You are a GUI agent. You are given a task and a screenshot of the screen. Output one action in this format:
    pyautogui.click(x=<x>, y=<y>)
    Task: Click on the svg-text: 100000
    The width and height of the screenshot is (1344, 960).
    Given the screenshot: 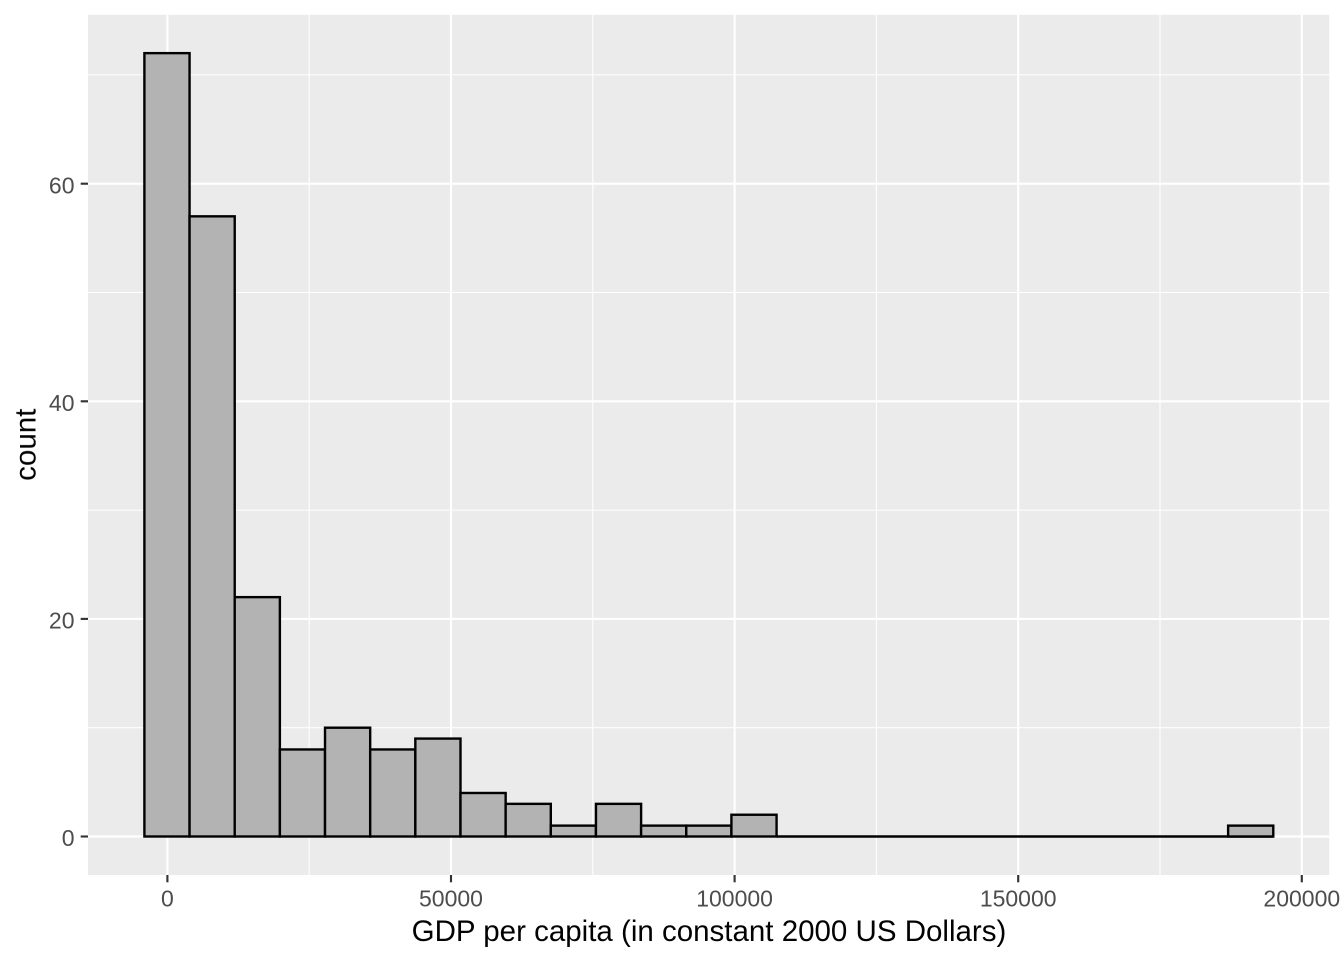 What is the action you would take?
    pyautogui.click(x=734, y=899)
    